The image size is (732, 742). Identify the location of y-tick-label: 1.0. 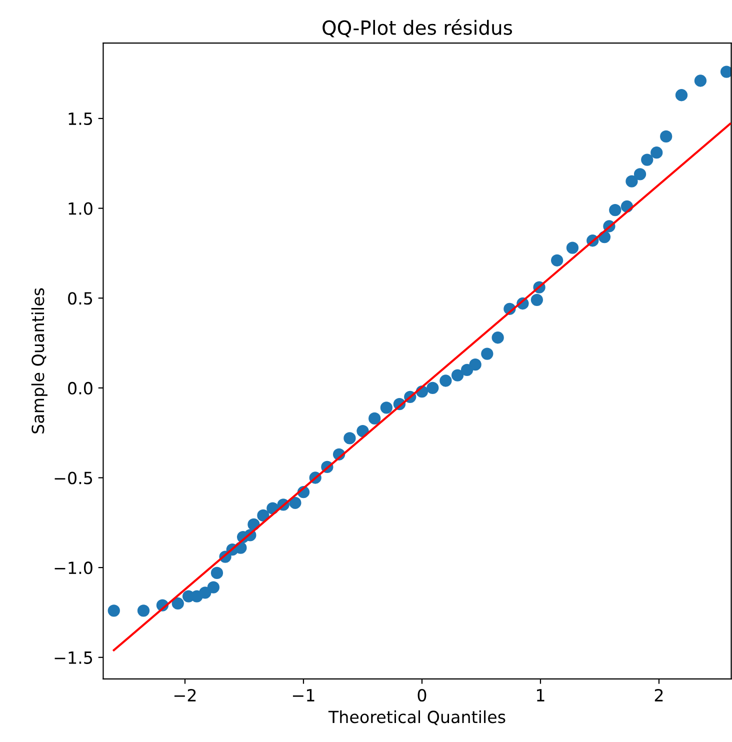
(80, 208).